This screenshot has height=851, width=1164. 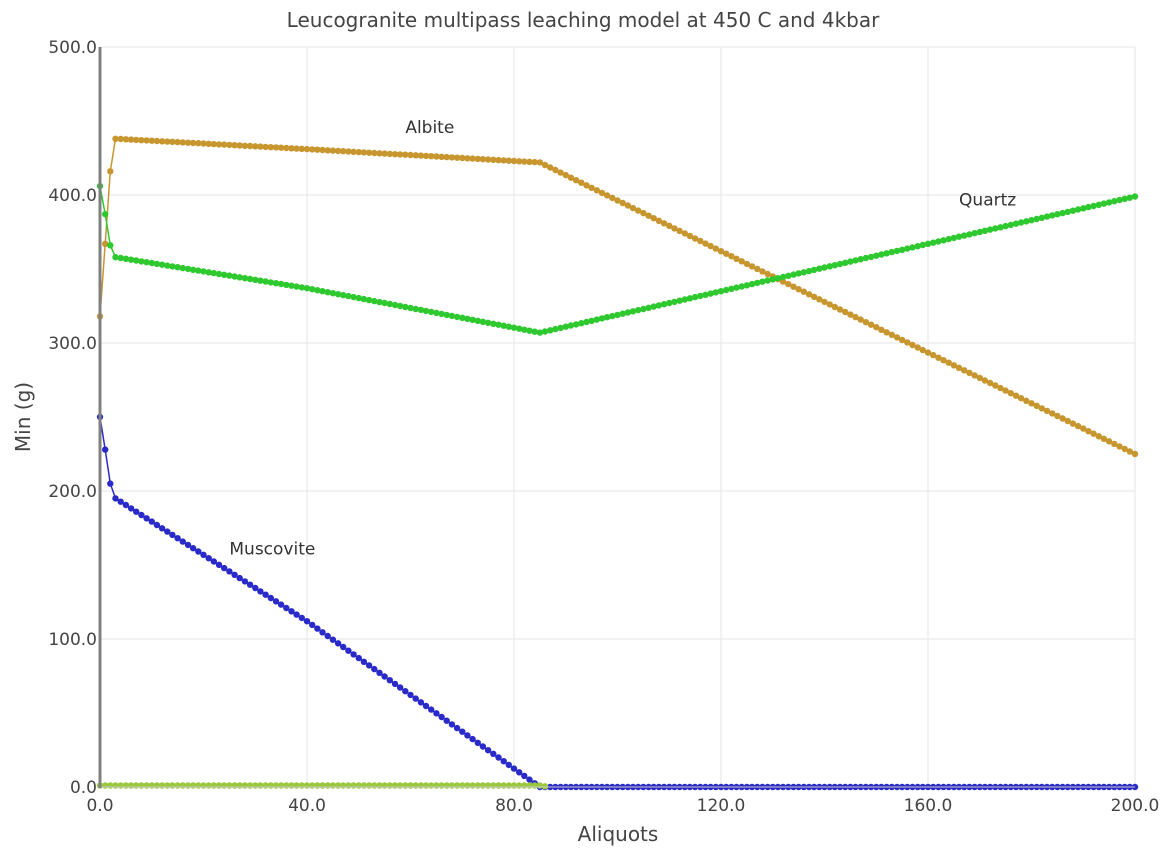 I want to click on annotation-albite: Albite, so click(x=429, y=128).